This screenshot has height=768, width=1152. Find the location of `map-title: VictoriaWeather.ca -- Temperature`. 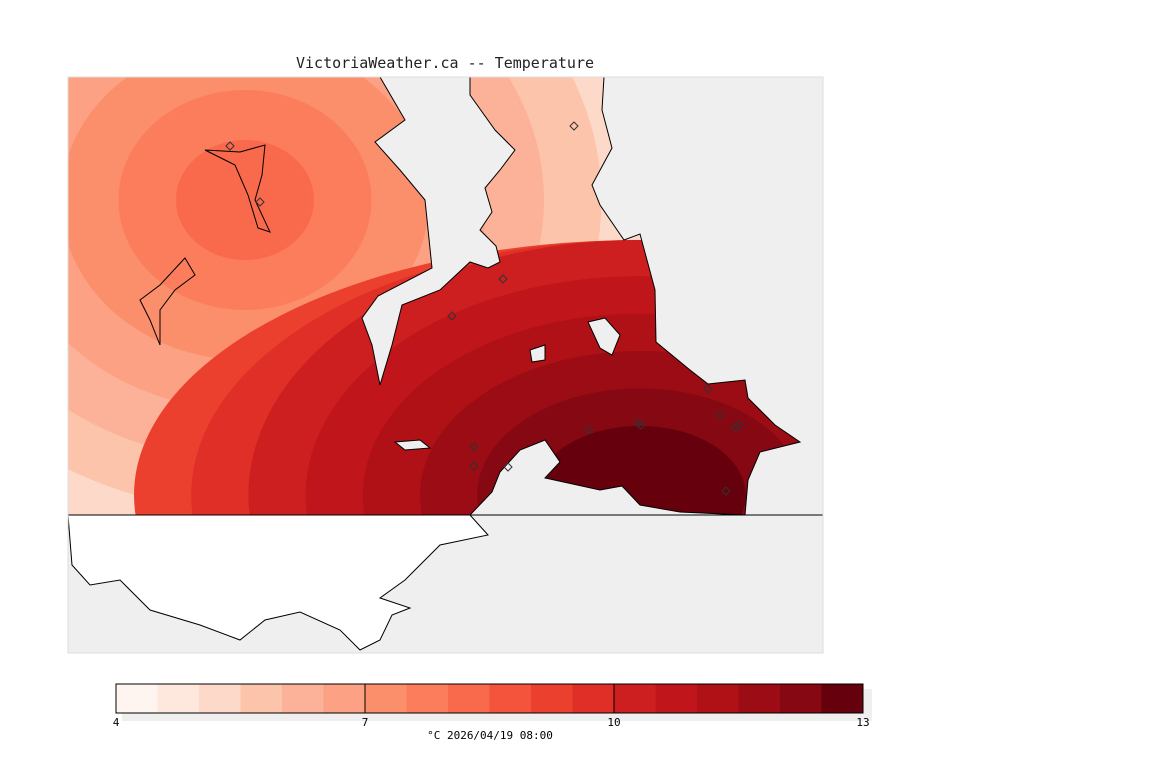

map-title: VictoriaWeather.ca -- Temperature is located at coordinates (444, 63).